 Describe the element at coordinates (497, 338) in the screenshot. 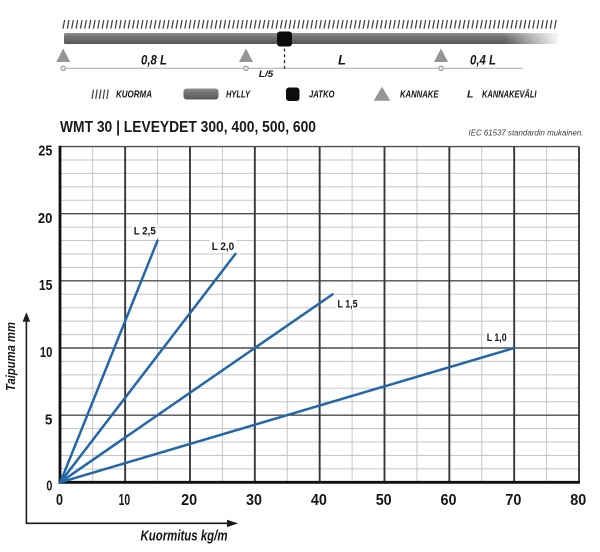

I see `svg-text: L 1,0` at that location.